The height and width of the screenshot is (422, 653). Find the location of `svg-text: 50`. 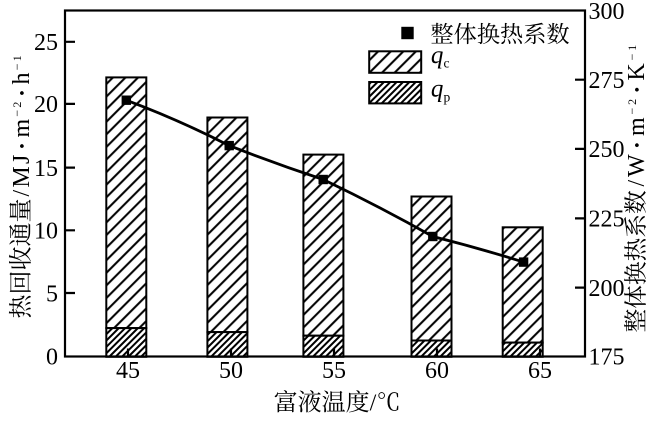

svg-text: 50 is located at coordinates (231, 371).